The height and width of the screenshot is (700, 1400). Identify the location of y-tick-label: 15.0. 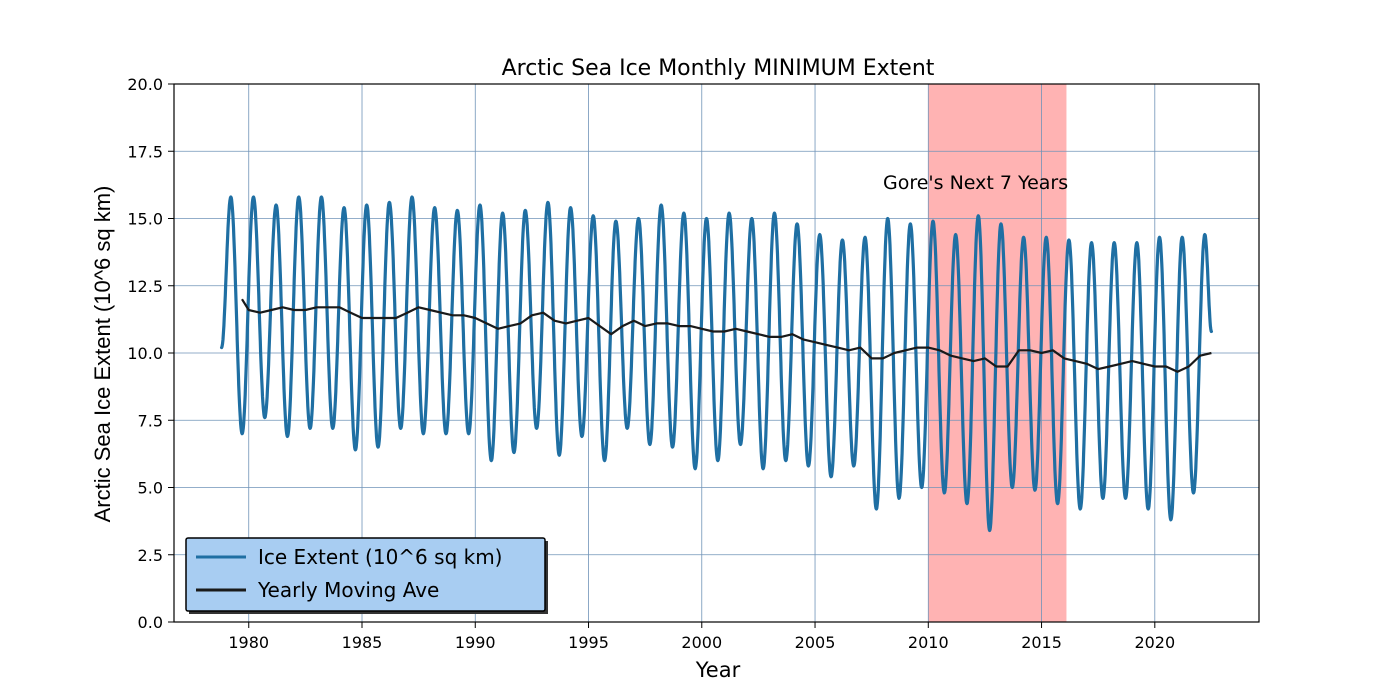
(145, 219).